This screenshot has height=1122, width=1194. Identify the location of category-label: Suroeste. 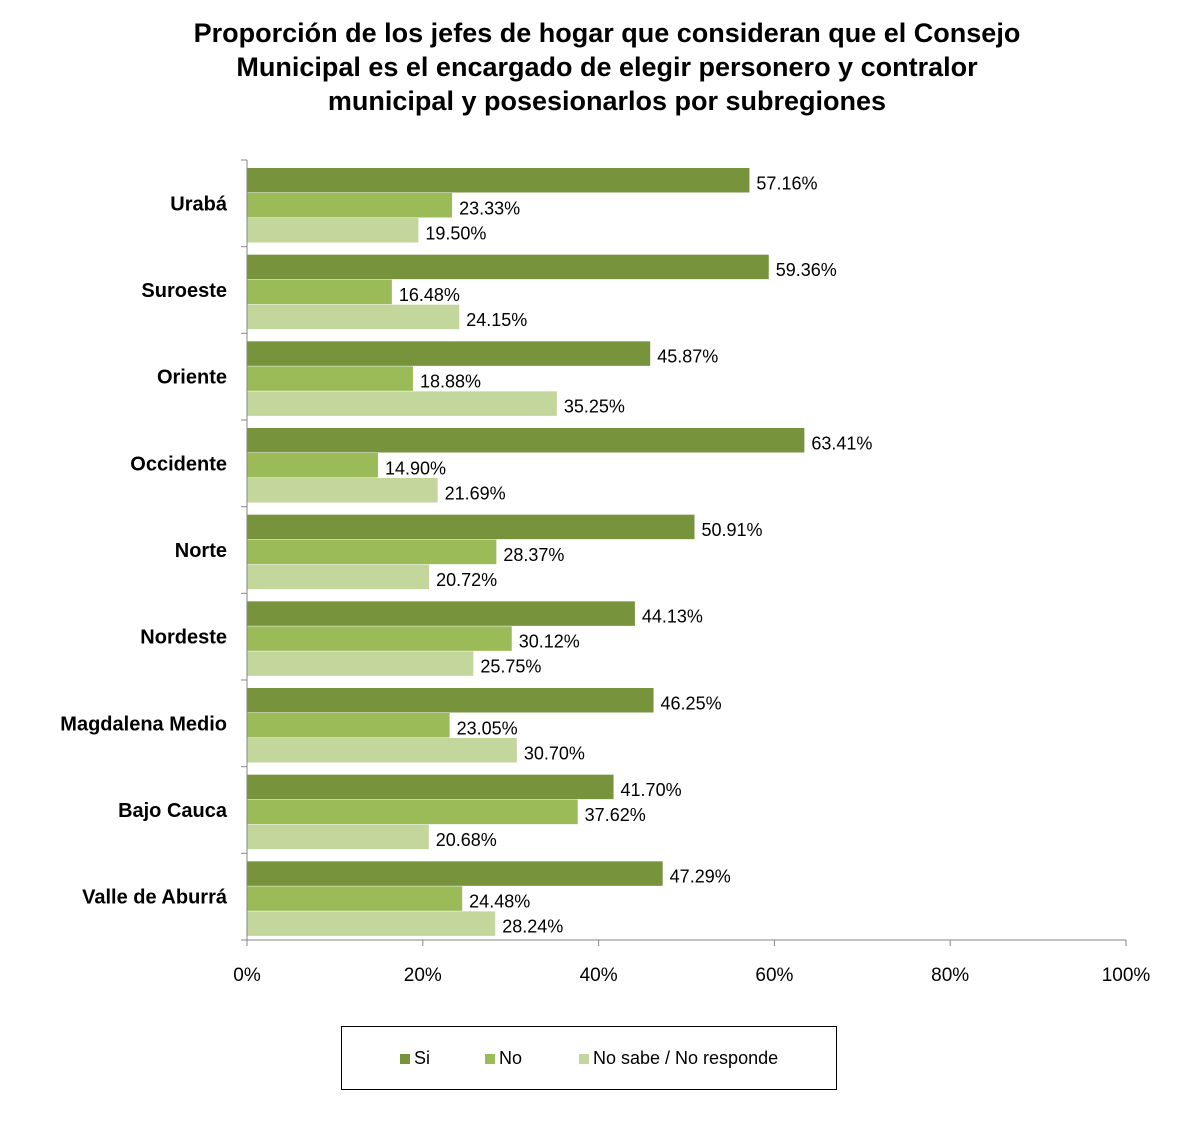
(184, 291).